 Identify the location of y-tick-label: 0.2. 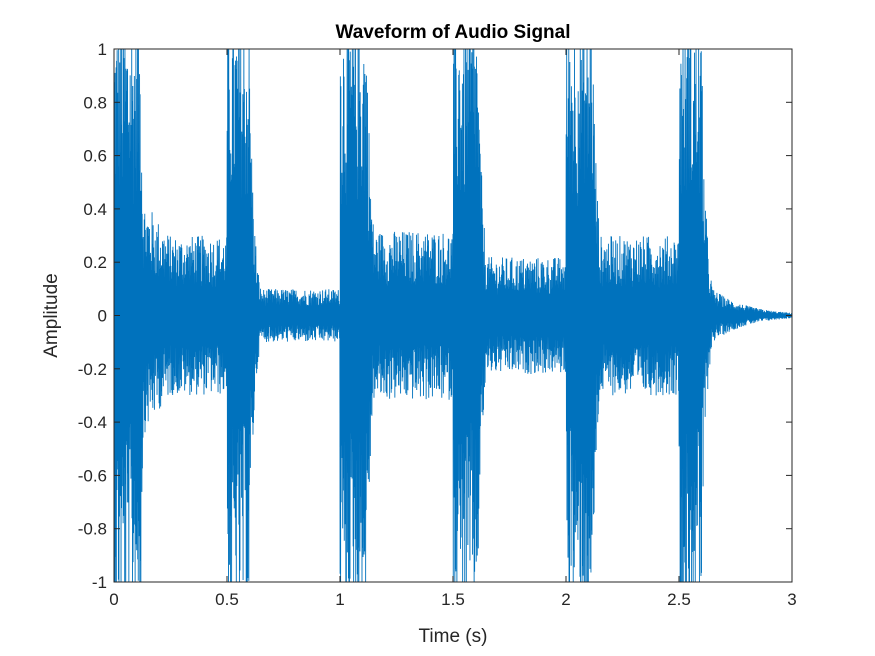
(95, 262).